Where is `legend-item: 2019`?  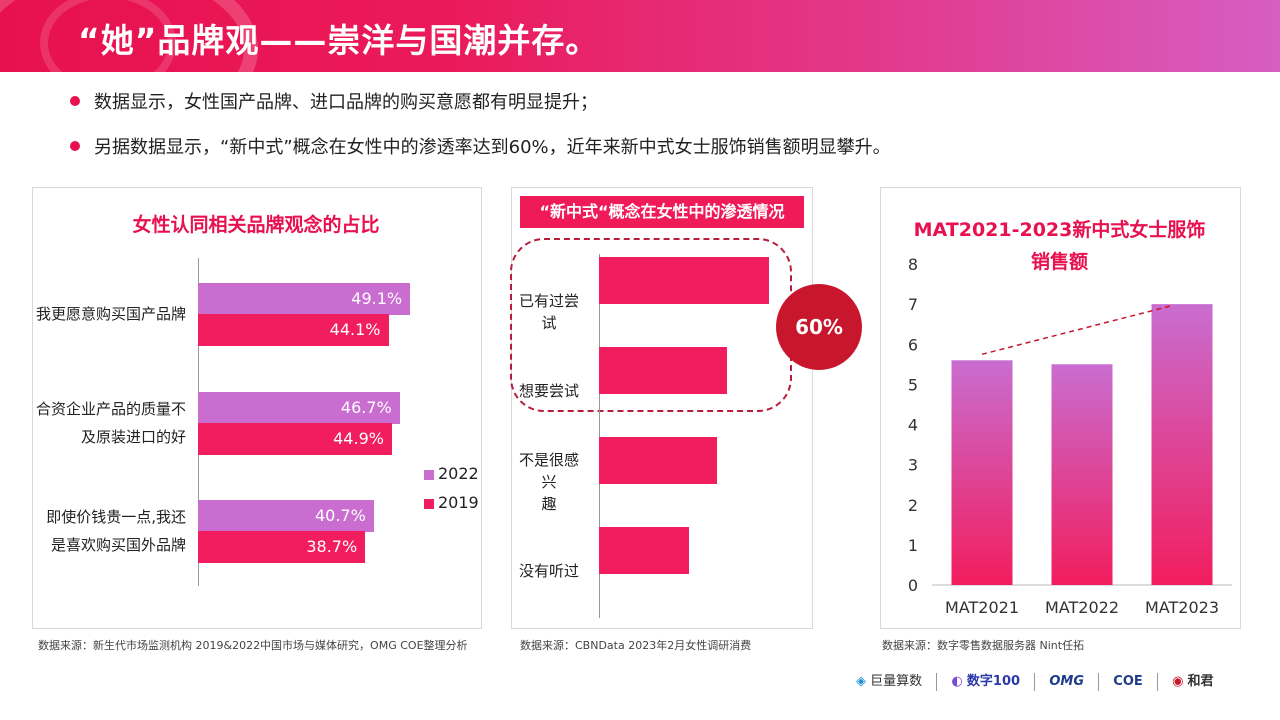
legend-item: 2019 is located at coordinates (451, 502).